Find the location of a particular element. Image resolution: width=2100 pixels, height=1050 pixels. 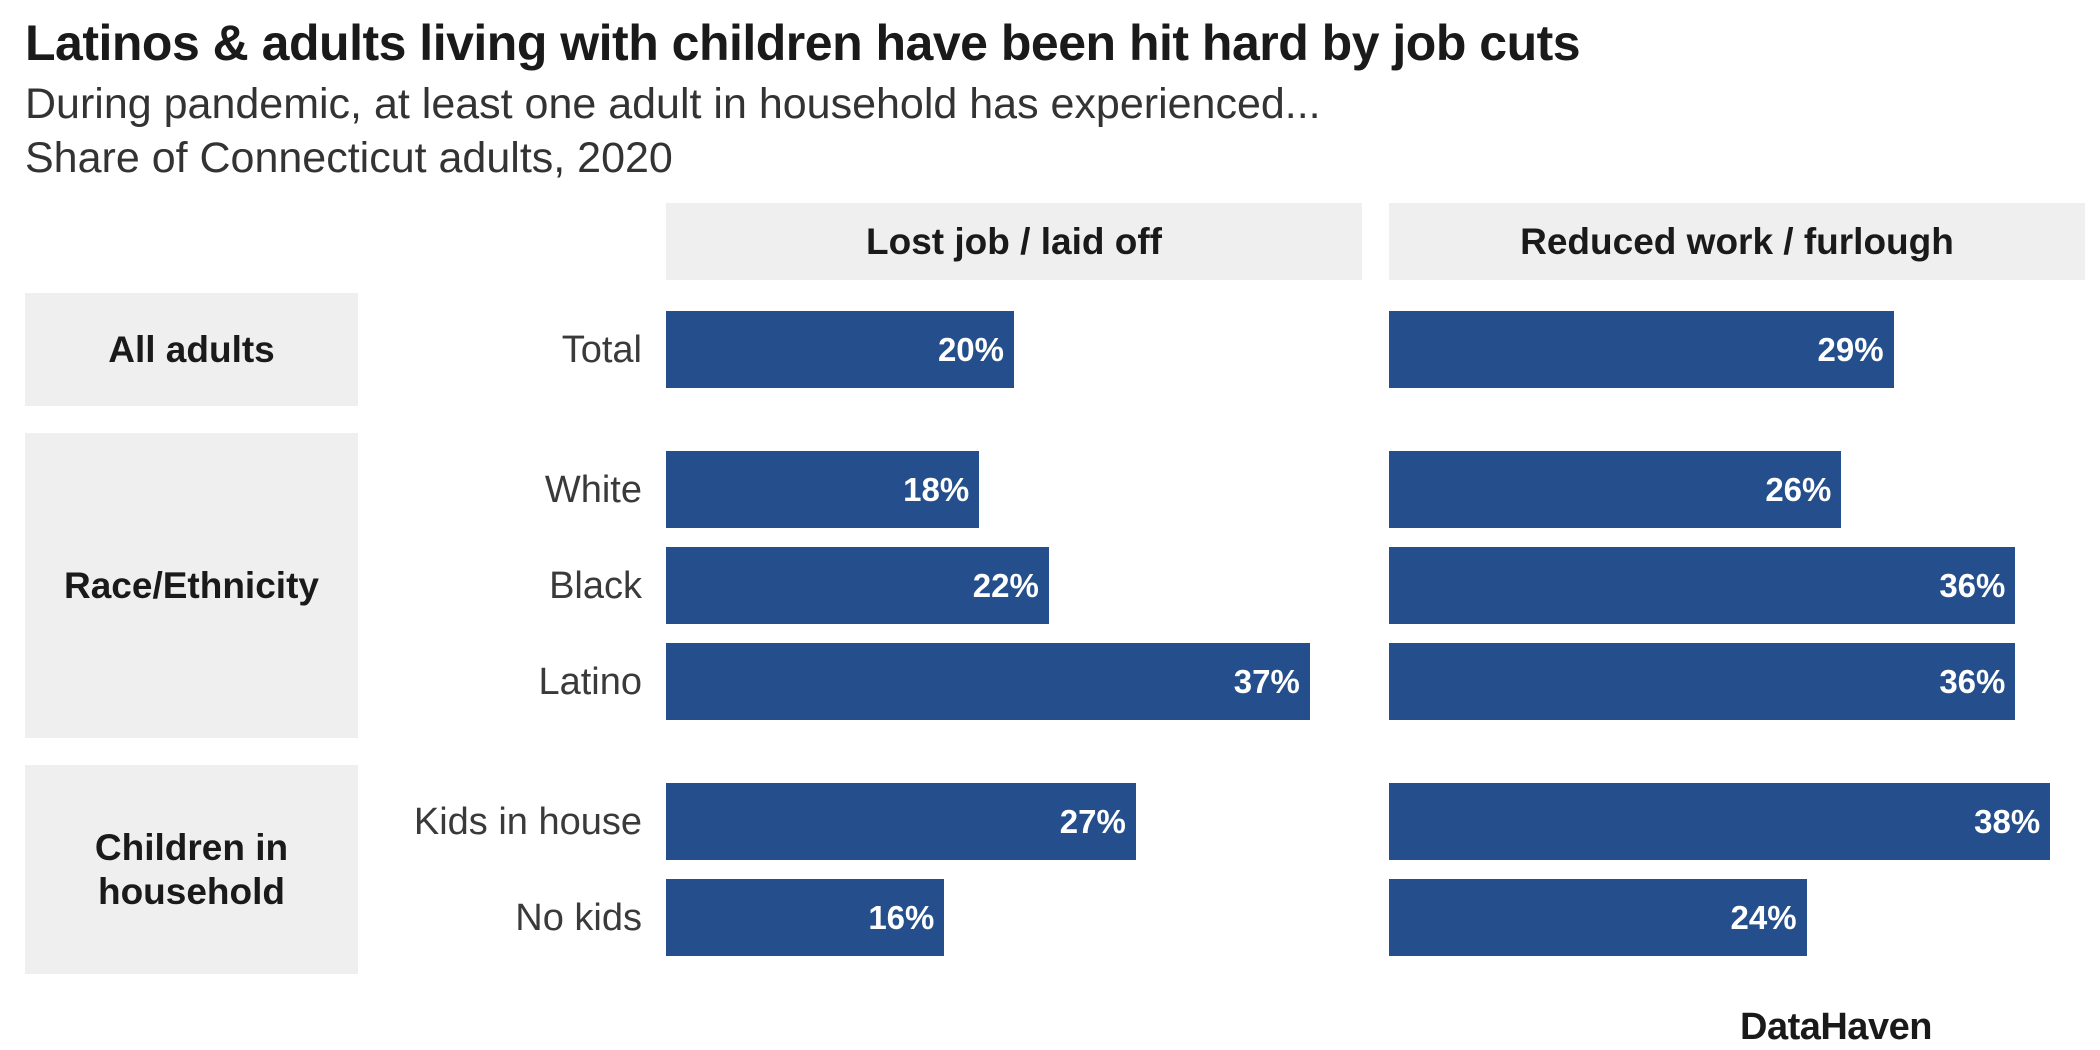

data-label: 38% is located at coordinates (2007, 821).